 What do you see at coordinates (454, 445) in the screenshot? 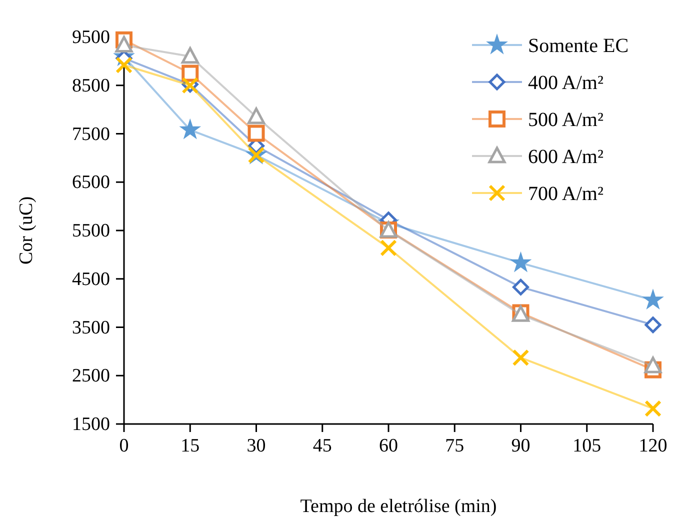
I see `x-tick-label: 75` at bounding box center [454, 445].